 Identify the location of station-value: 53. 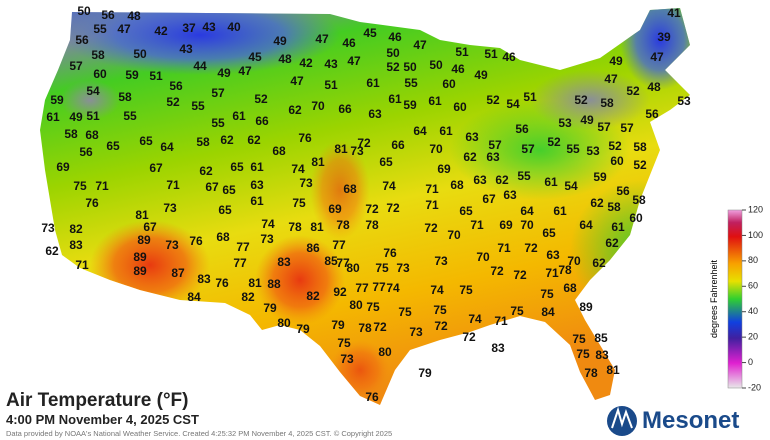
(593, 151).